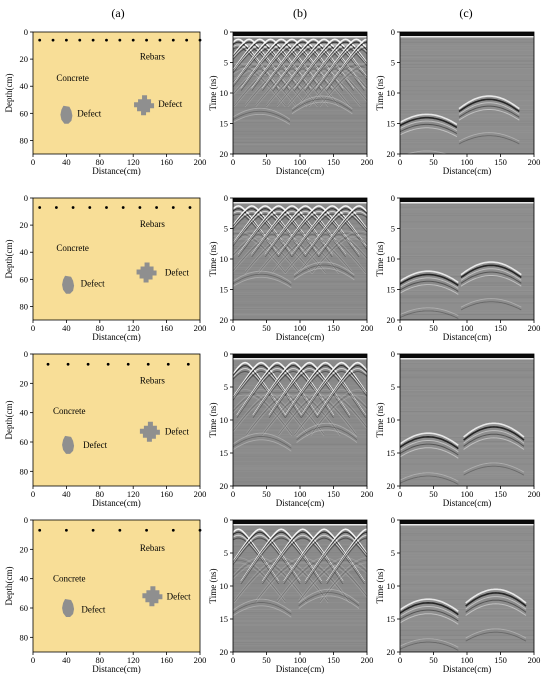 Image resolution: width=550 pixels, height=675 pixels. I want to click on y-tick-label: 0, so click(226, 198).